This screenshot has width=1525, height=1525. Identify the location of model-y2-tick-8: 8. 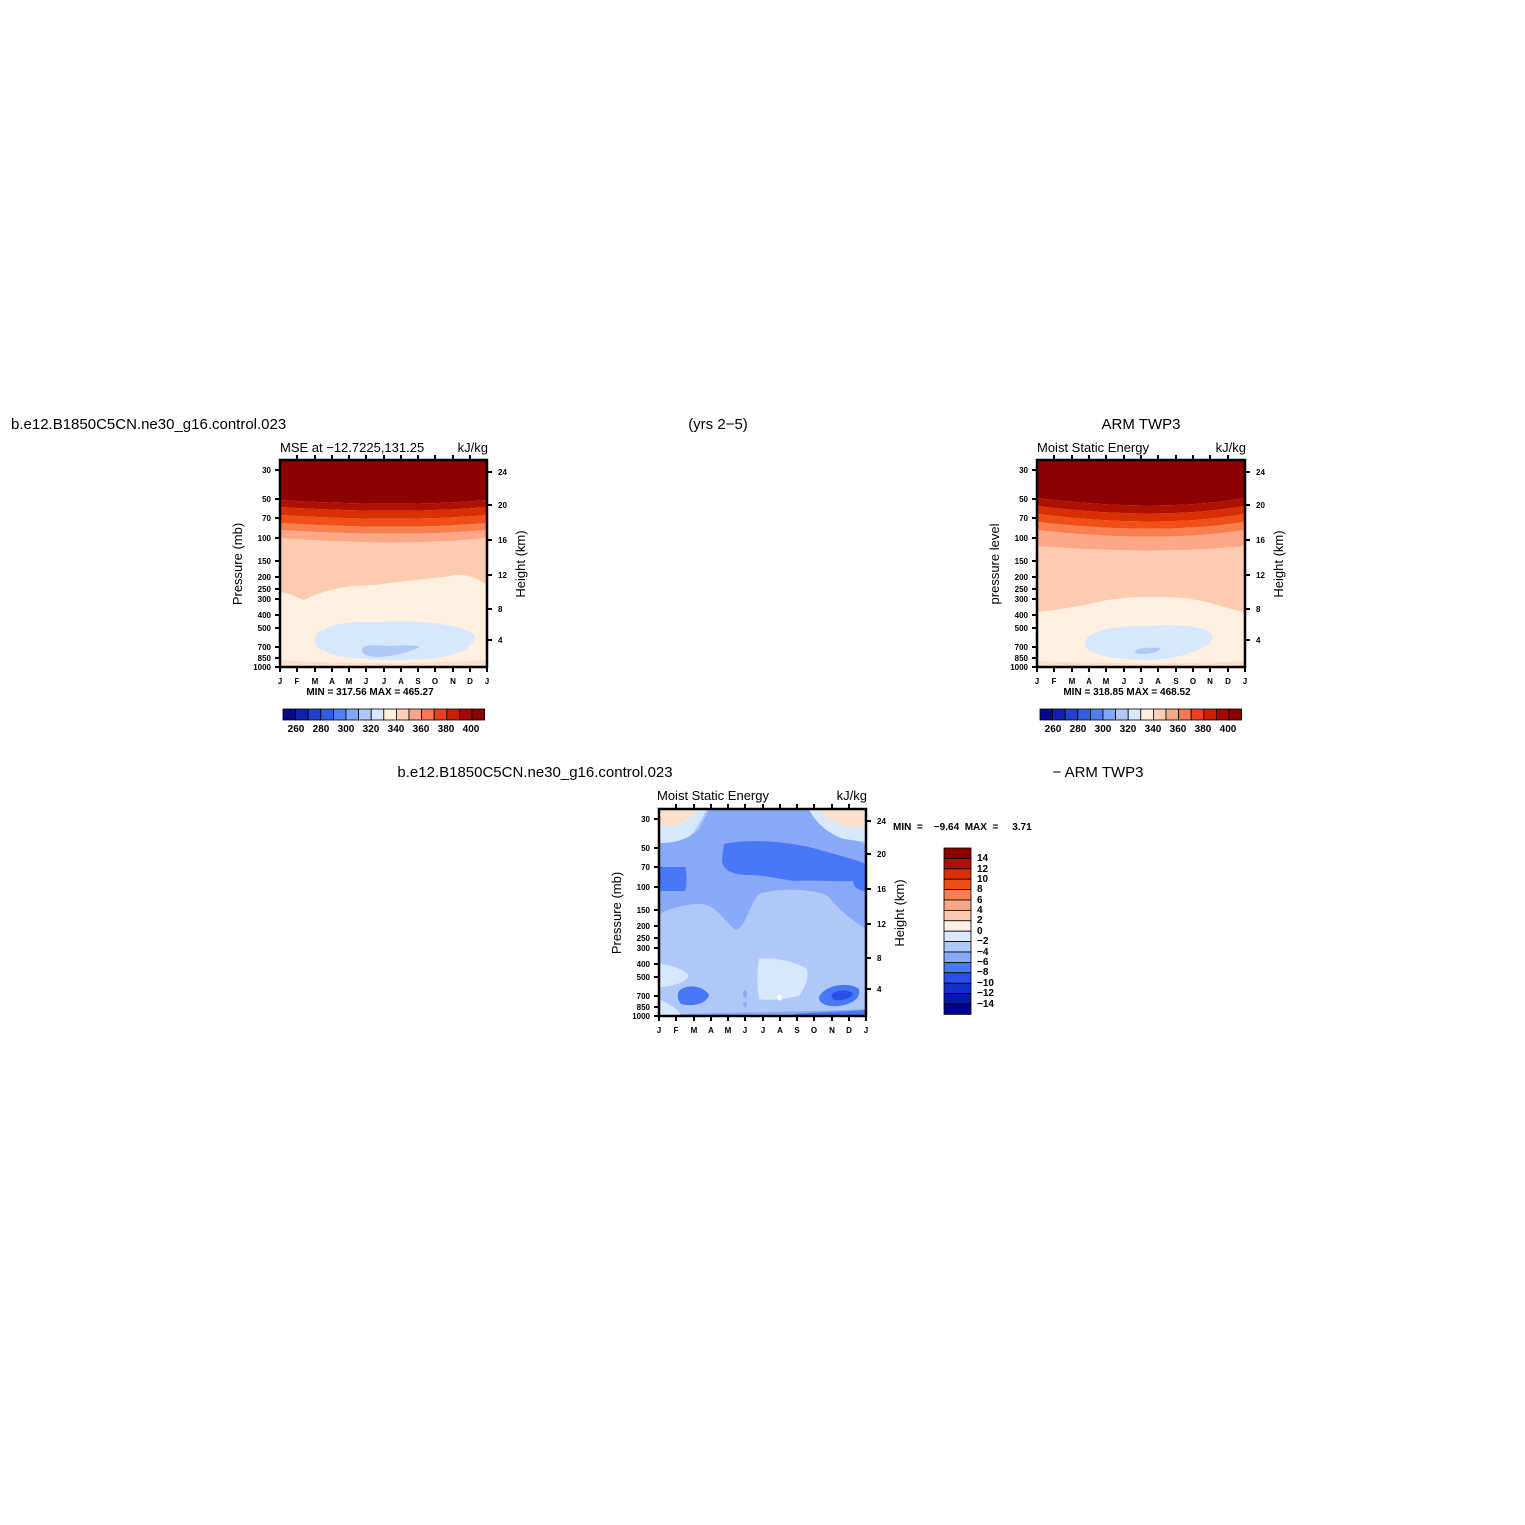
(500, 609).